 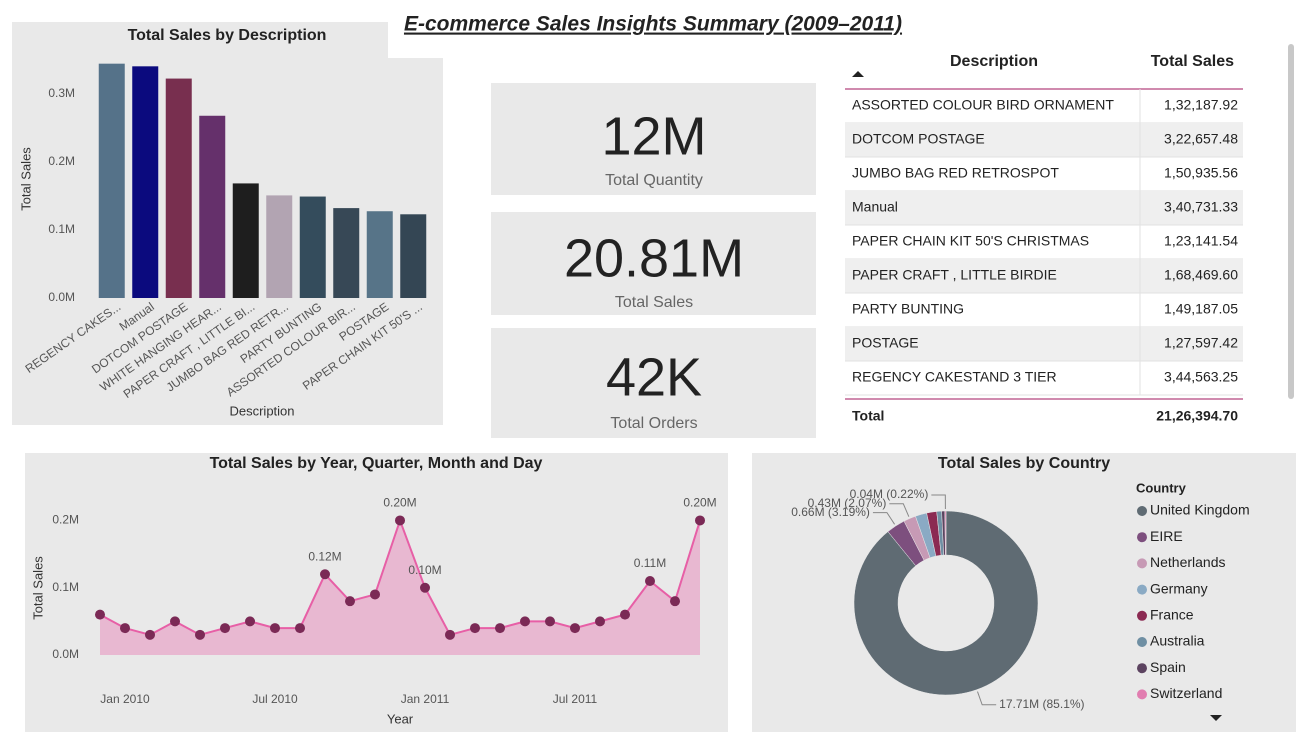 What do you see at coordinates (1168, 667) in the screenshot?
I see `legend-label: Spain` at bounding box center [1168, 667].